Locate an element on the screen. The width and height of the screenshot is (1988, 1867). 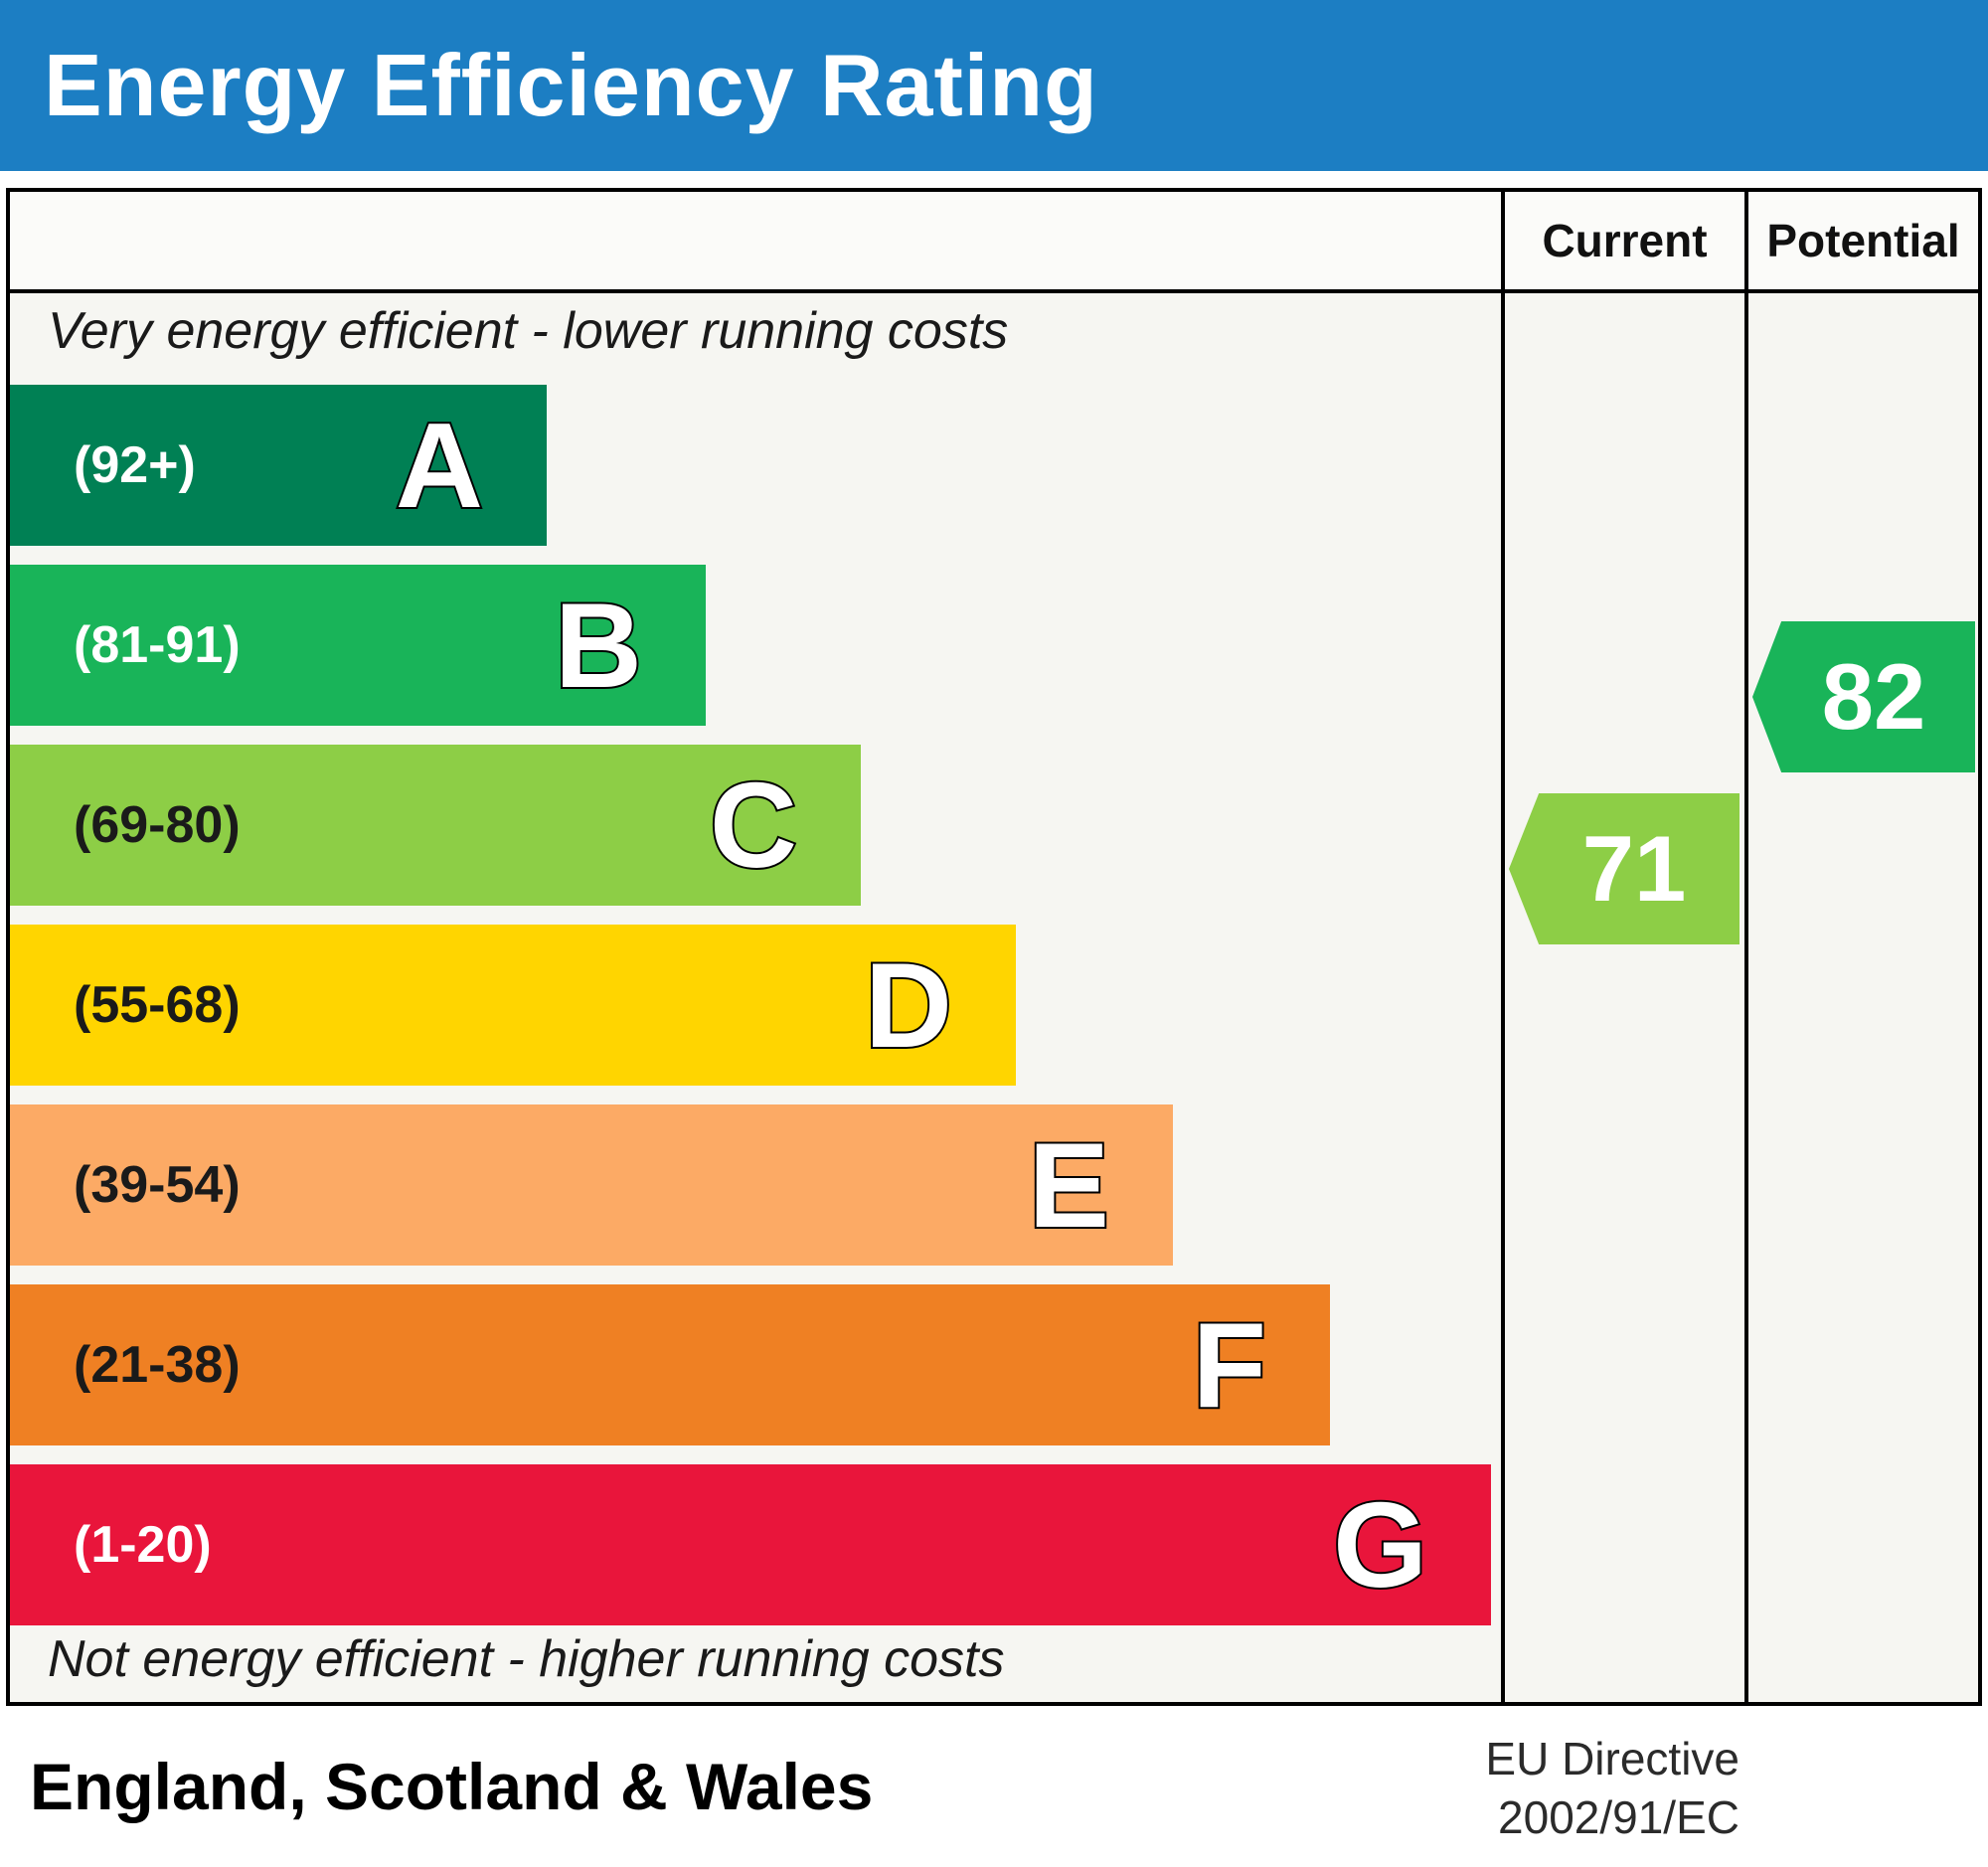
potential-column-header: Potential is located at coordinates (1863, 240).